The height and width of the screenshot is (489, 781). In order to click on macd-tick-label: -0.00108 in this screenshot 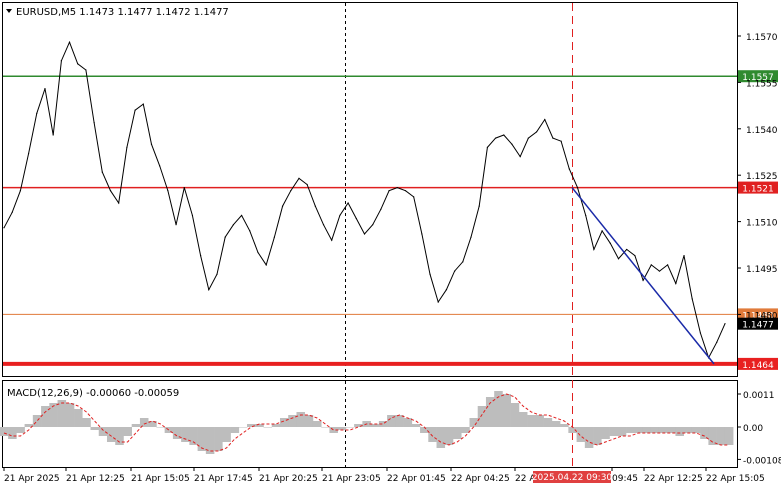, I will do `click(762, 461)`.